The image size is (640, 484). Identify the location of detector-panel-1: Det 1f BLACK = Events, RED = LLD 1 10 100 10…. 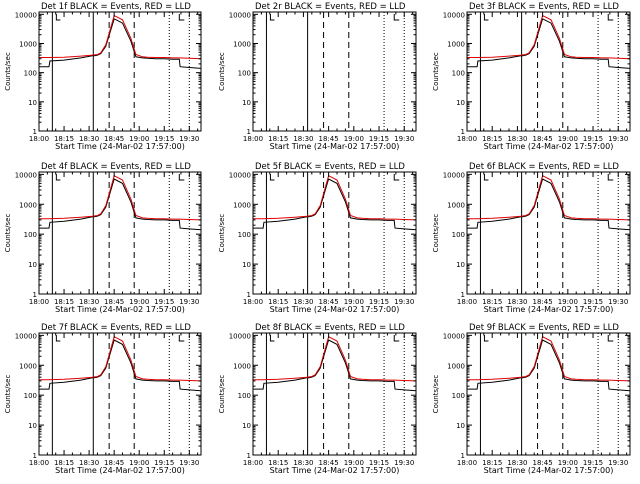
(103, 76).